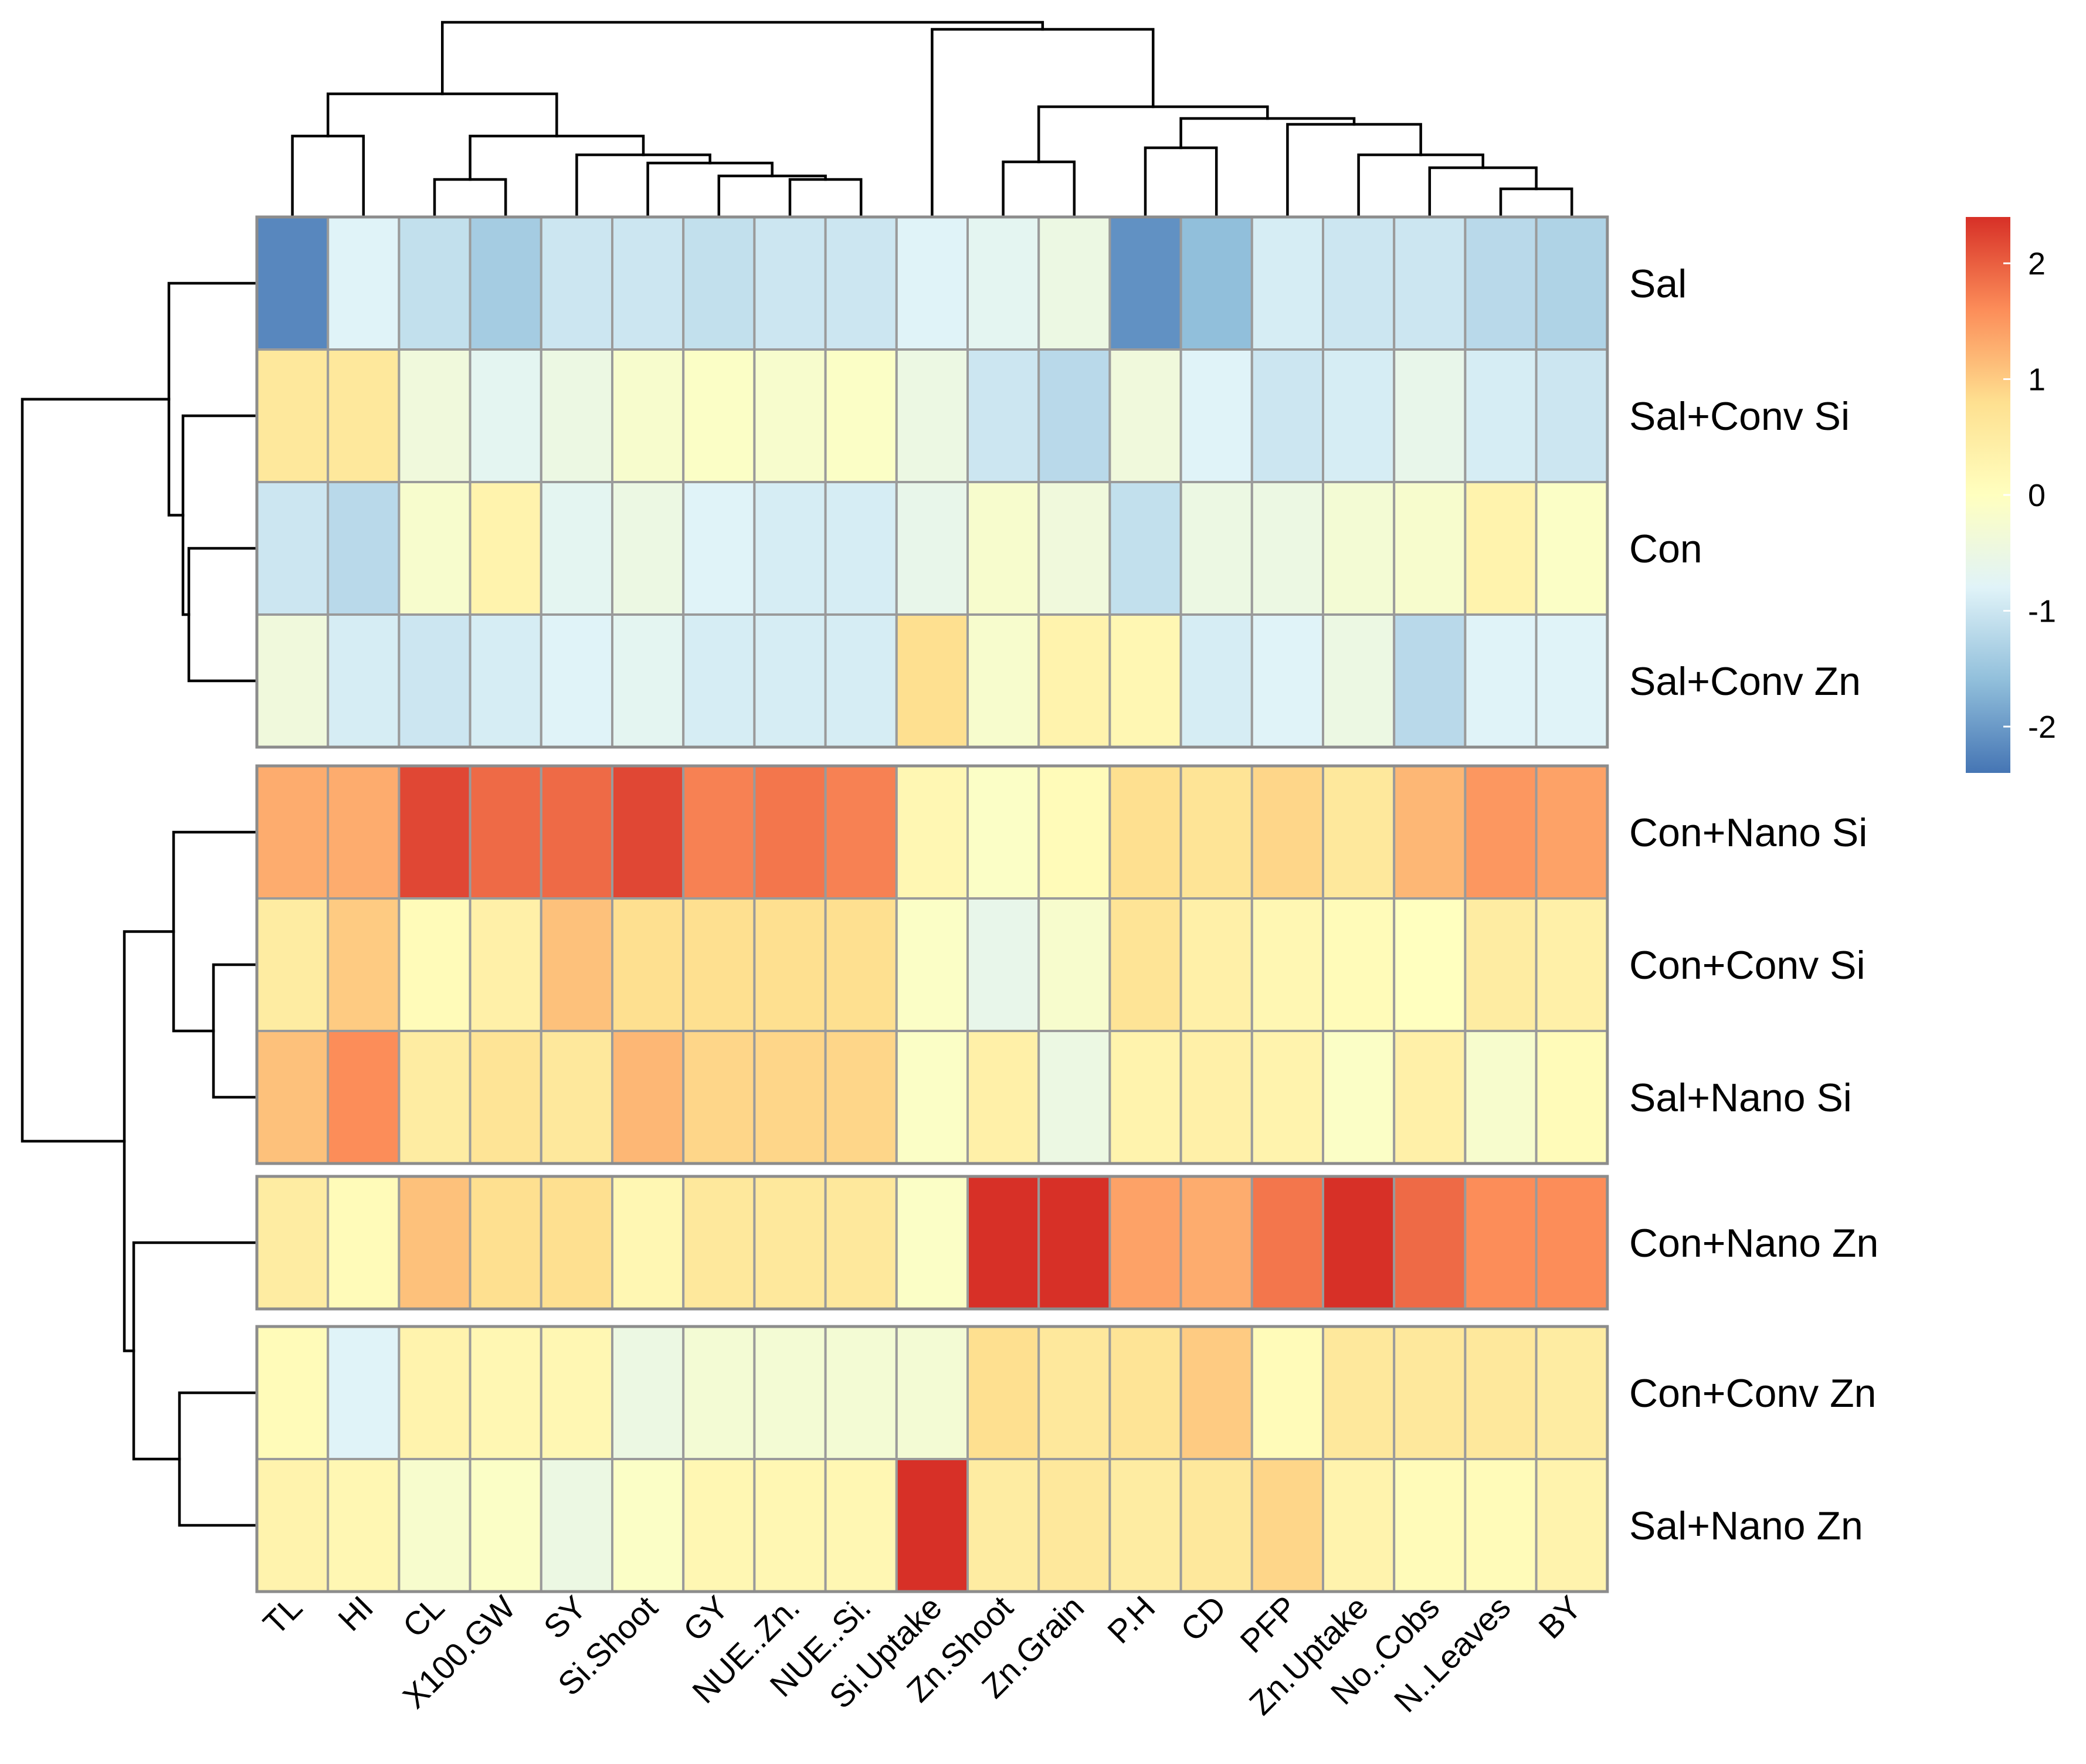 This screenshot has width=2086, height=1764. Describe the element at coordinates (140, 904) in the screenshot. I see `row-dendrogram` at that location.